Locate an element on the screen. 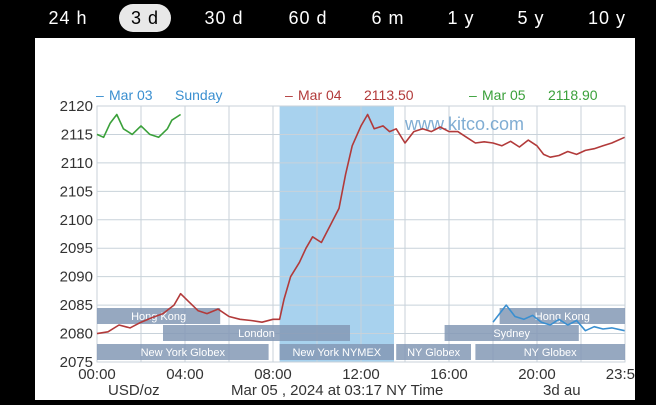 The width and height of the screenshot is (656, 405). y-tick-label: 2085 is located at coordinates (76, 305).